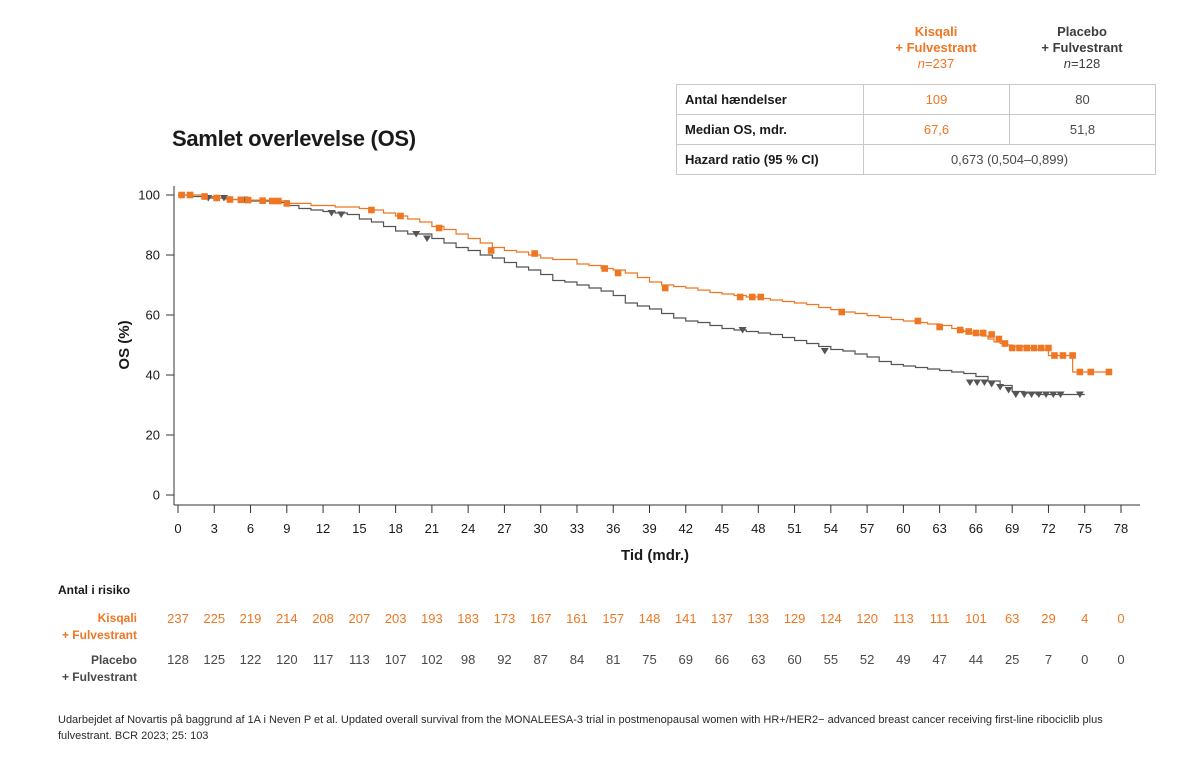  What do you see at coordinates (286, 618) in the screenshot?
I see `risk-number-kisqali: 214` at bounding box center [286, 618].